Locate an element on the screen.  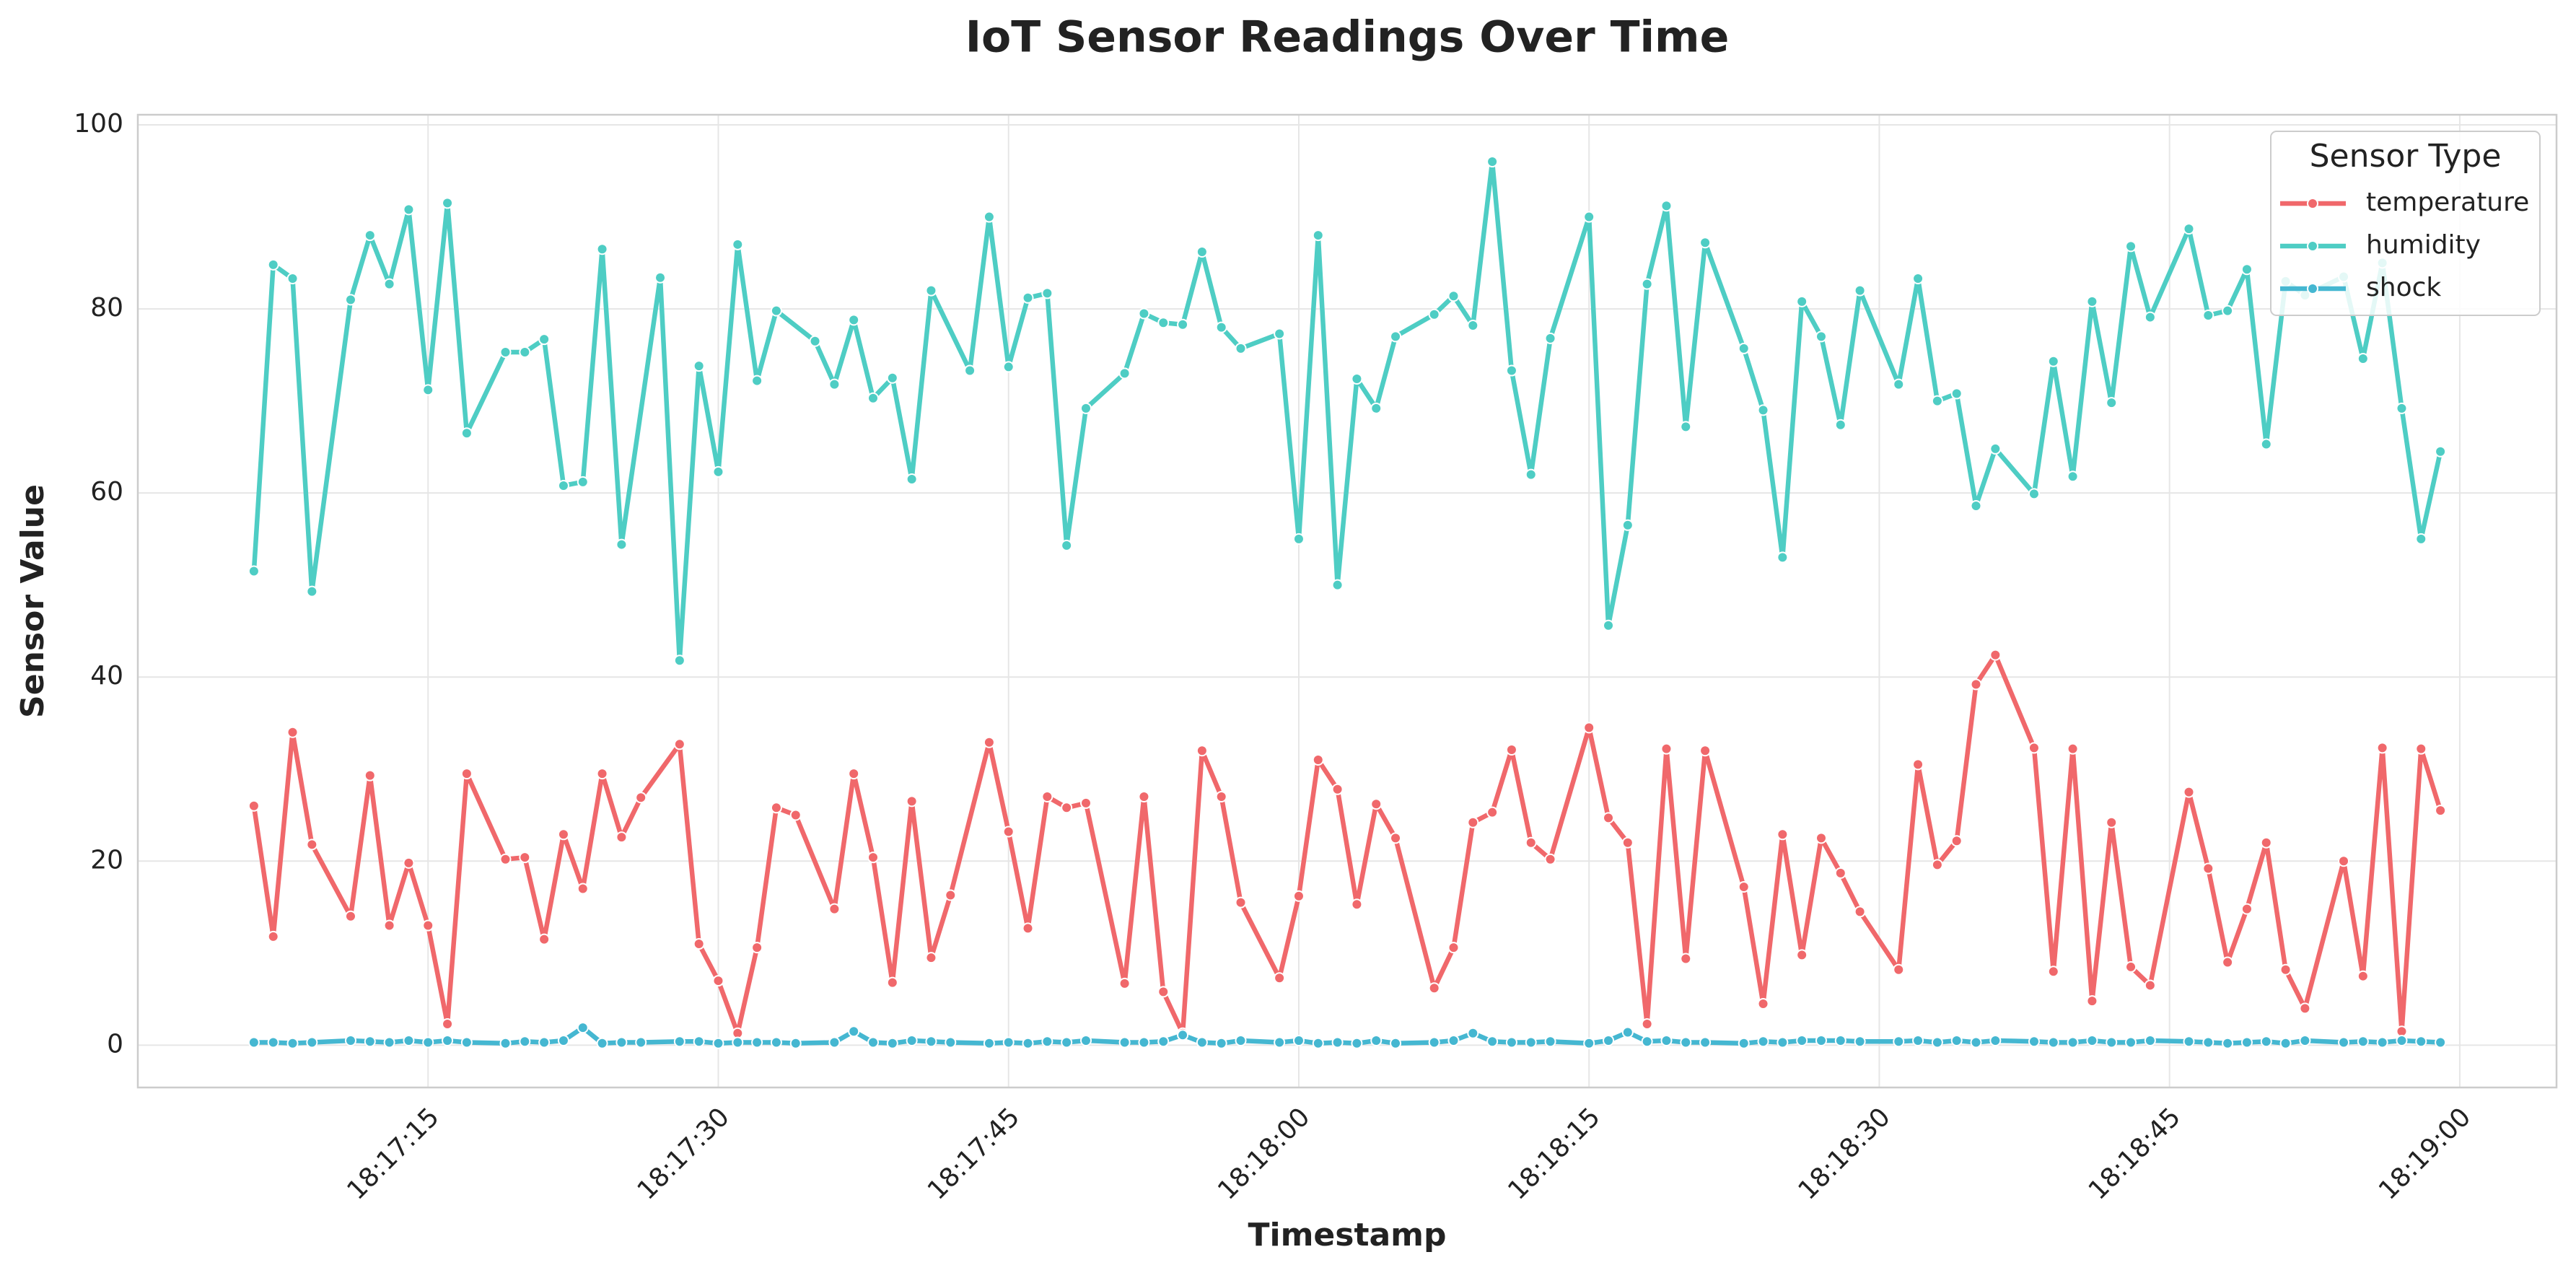
y-tick-label: 40 is located at coordinates (107, 676).